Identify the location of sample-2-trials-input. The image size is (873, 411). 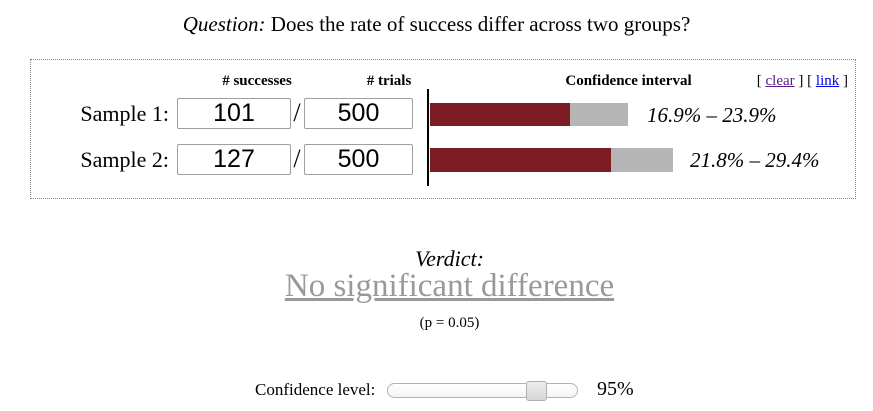
(358, 159).